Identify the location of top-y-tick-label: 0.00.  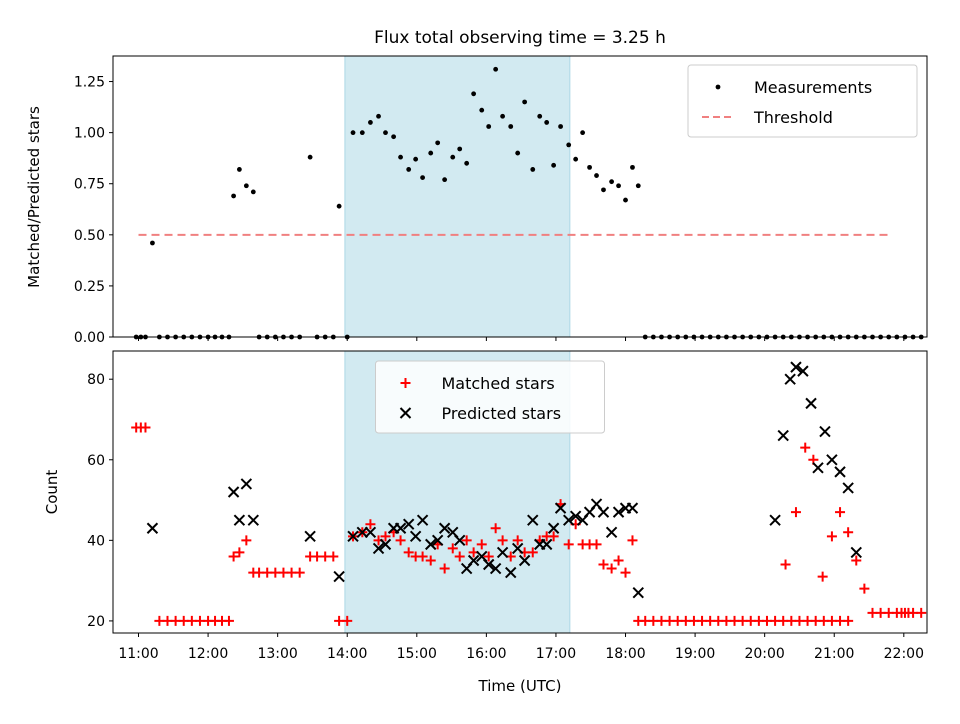
(89, 338).